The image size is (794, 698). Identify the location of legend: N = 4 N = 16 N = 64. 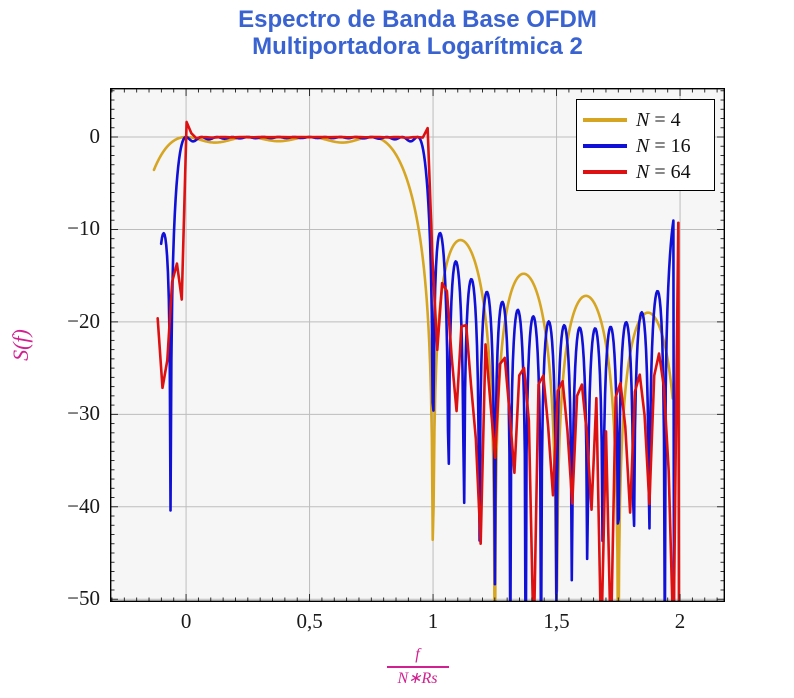
(645, 145).